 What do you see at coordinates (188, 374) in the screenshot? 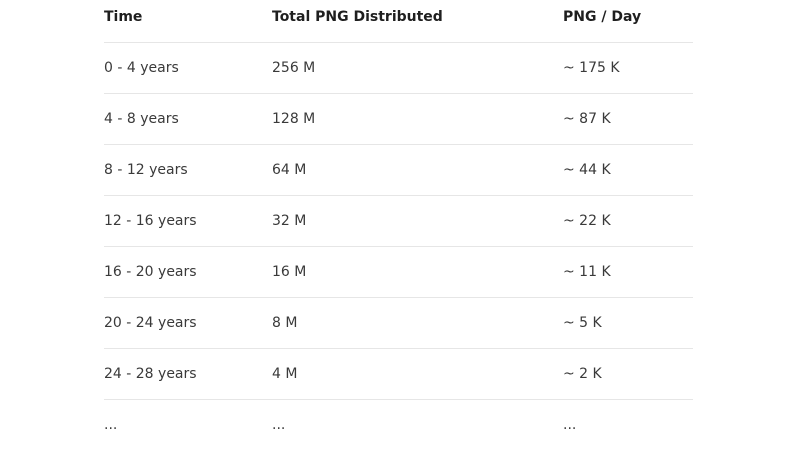
I see `cell-time: 24 - 28 years` at bounding box center [188, 374].